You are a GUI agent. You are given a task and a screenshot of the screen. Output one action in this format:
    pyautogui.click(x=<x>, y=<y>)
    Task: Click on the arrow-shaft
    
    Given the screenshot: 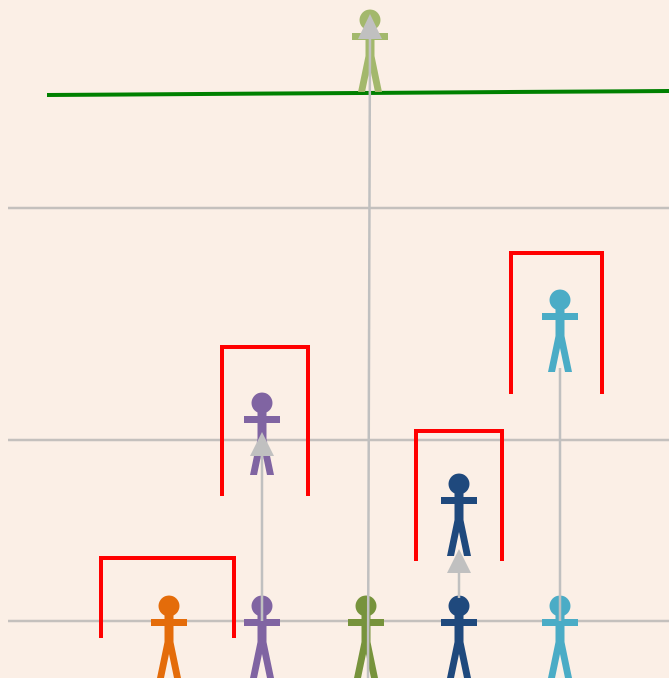 What is the action you would take?
    pyautogui.click(x=369, y=354)
    